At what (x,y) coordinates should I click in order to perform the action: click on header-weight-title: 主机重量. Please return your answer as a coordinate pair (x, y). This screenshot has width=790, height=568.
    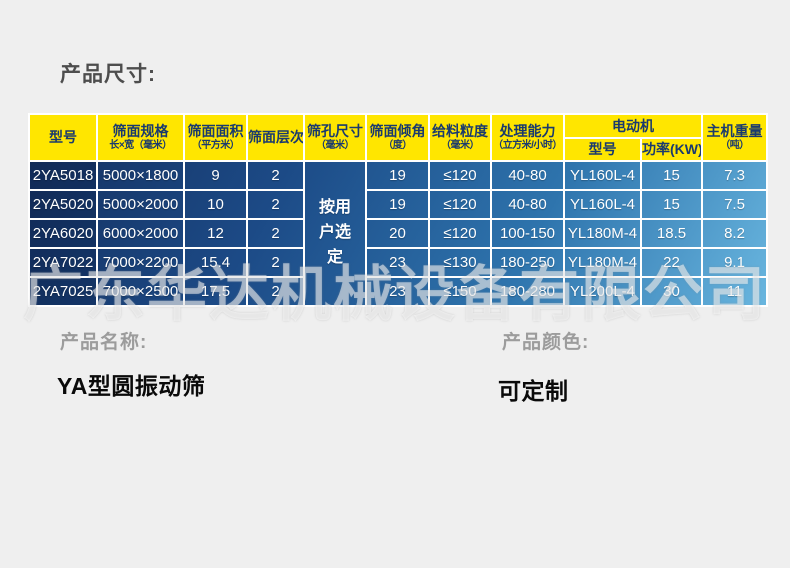
    Looking at the image, I should click on (734, 131).